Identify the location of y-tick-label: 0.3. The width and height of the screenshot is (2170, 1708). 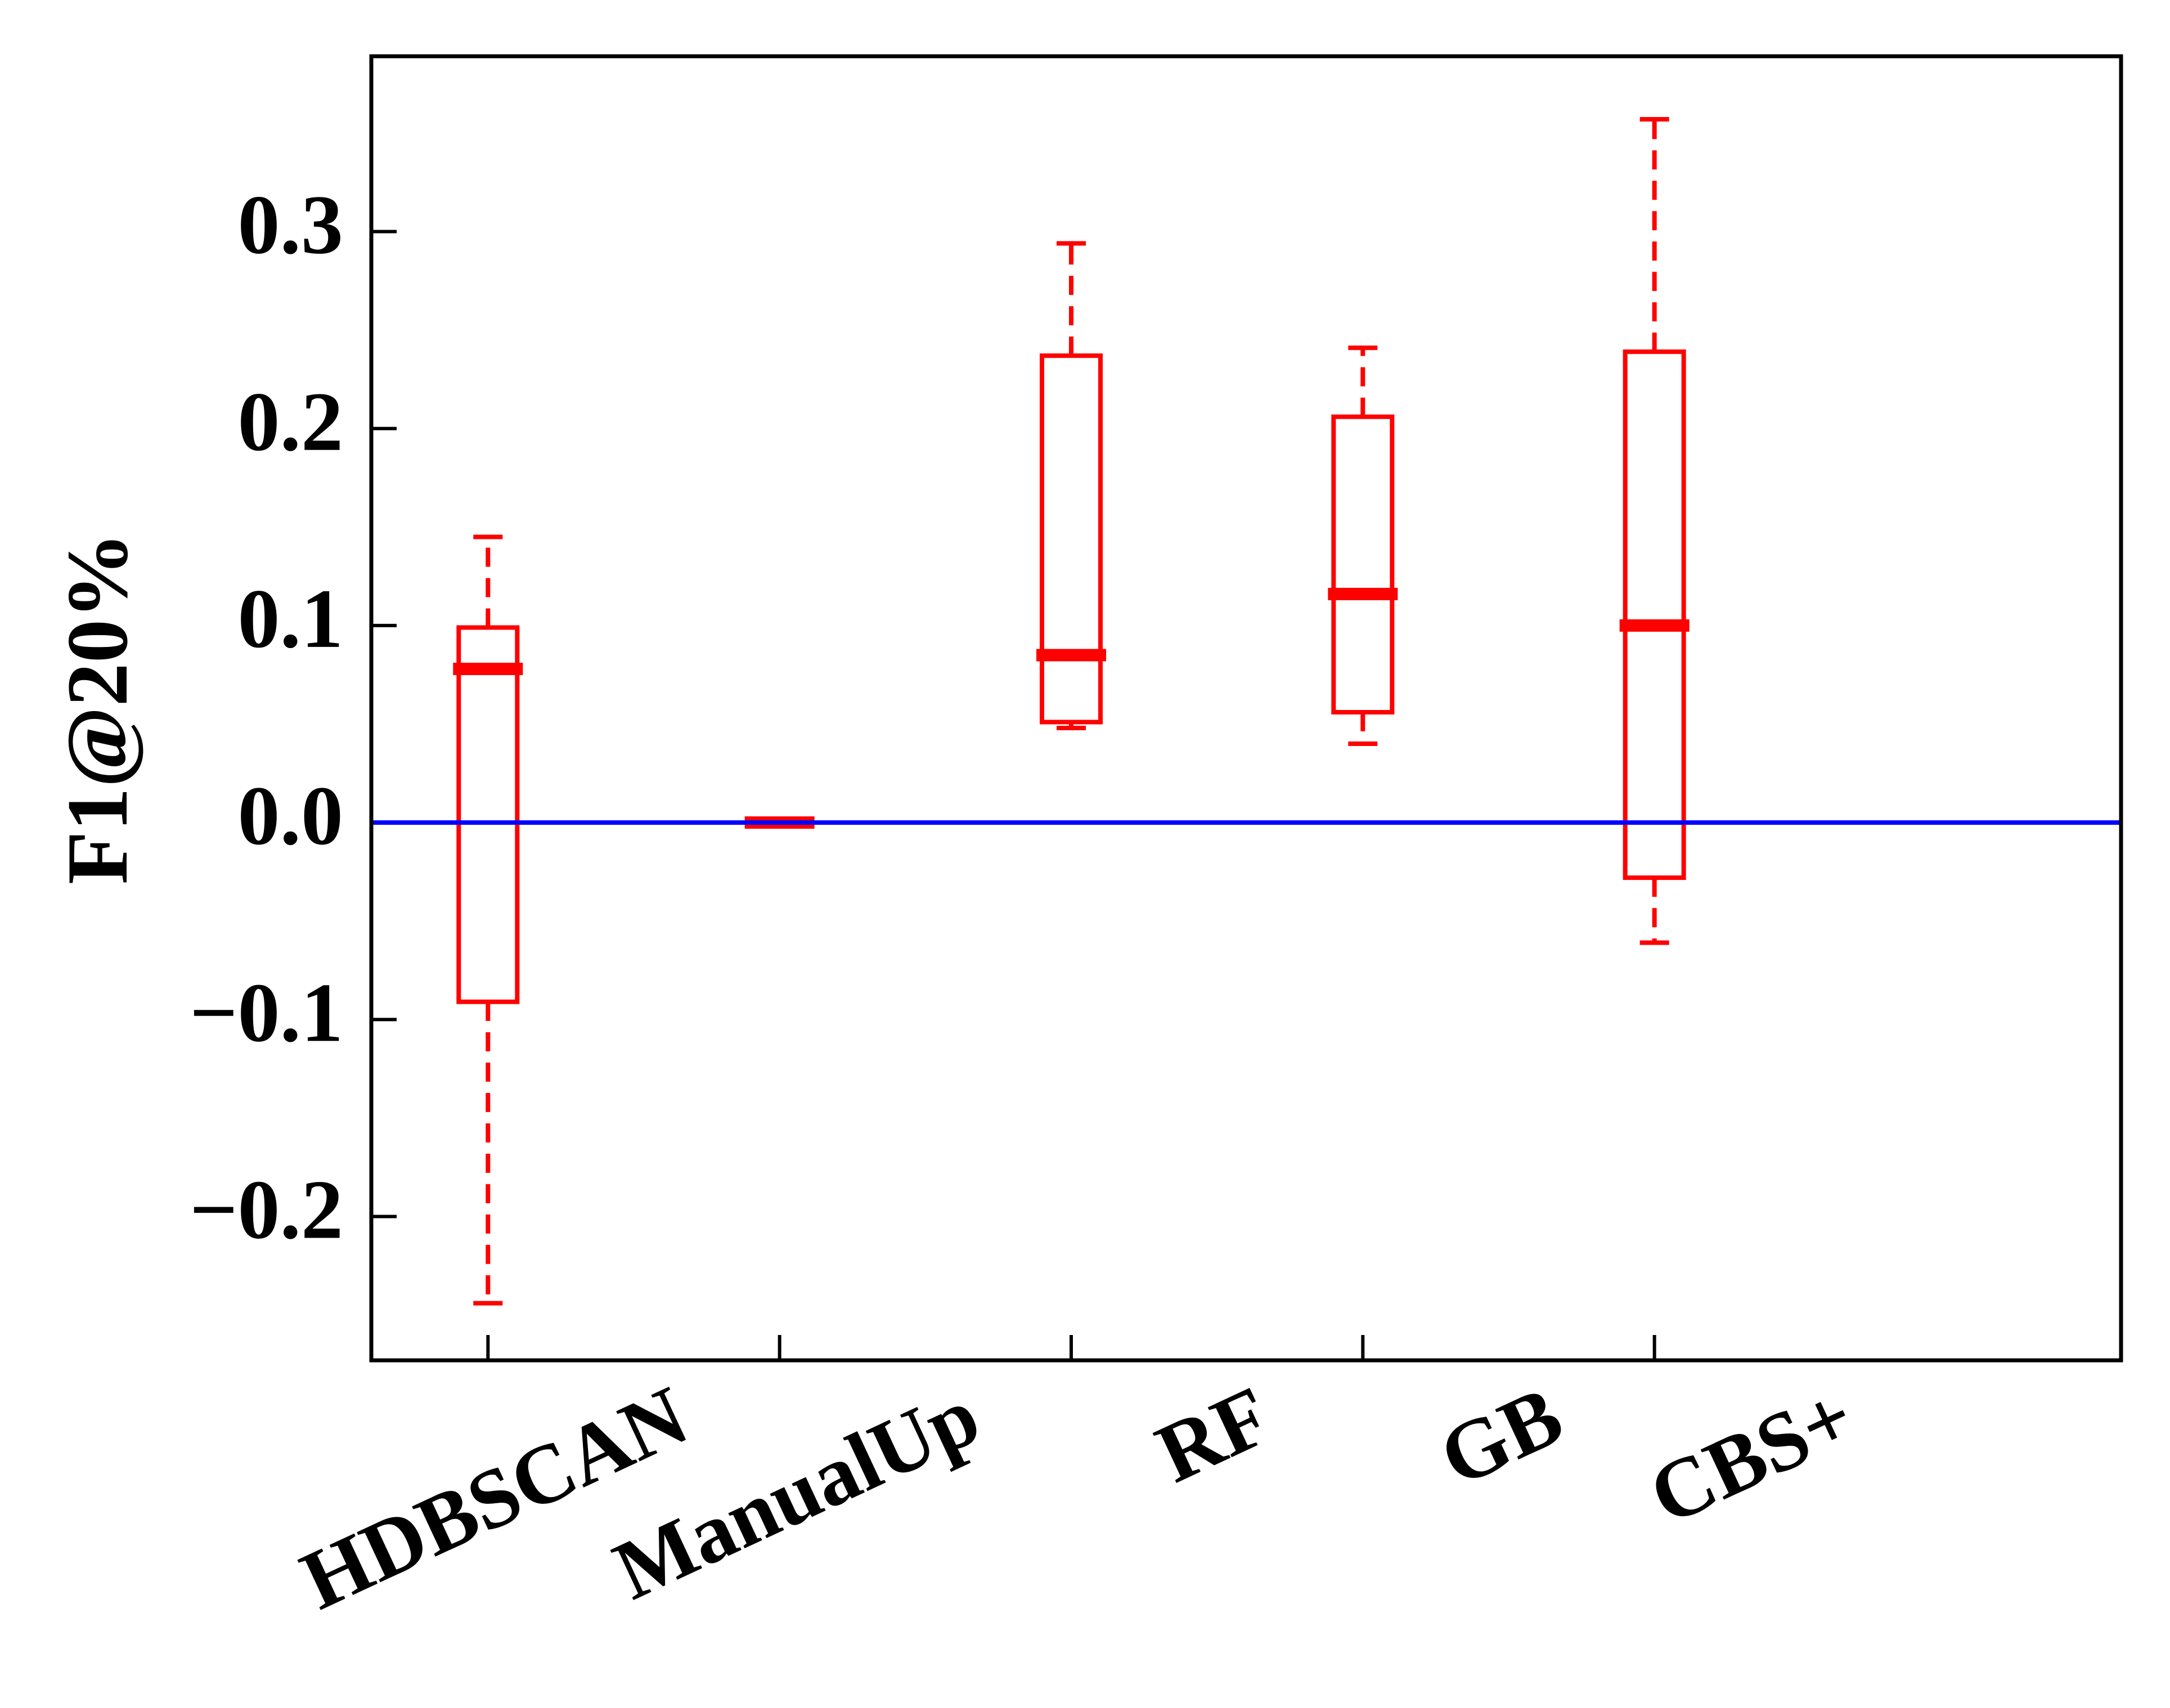
(291, 225).